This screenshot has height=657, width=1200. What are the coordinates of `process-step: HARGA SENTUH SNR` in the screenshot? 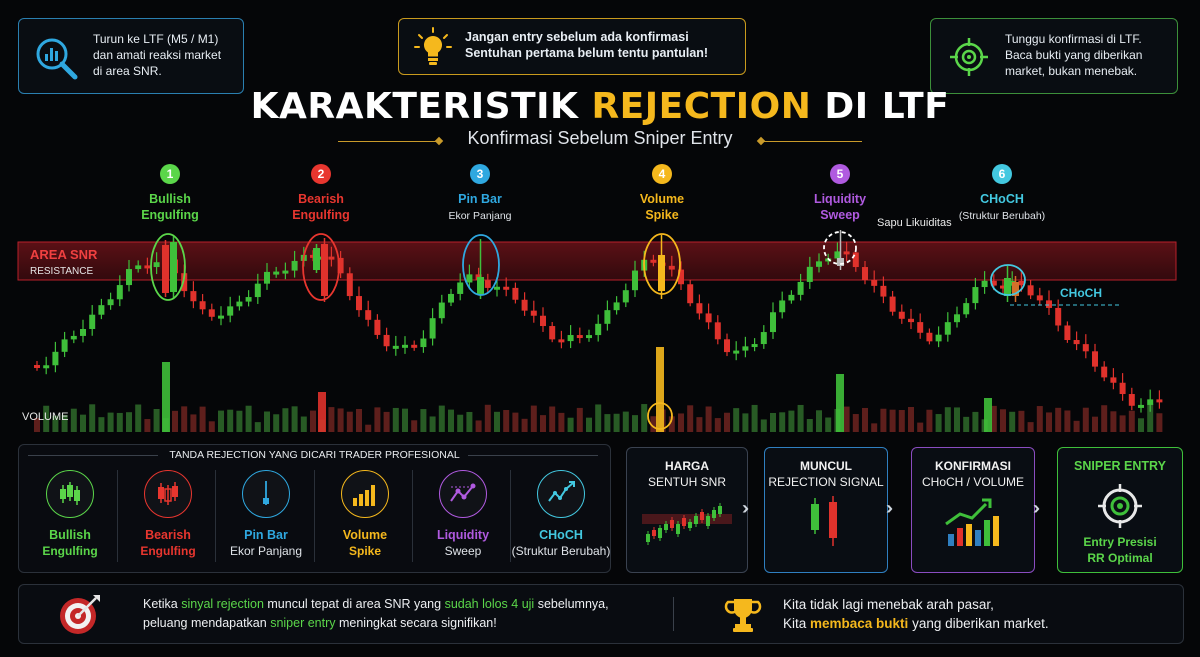 It's located at (687, 510).